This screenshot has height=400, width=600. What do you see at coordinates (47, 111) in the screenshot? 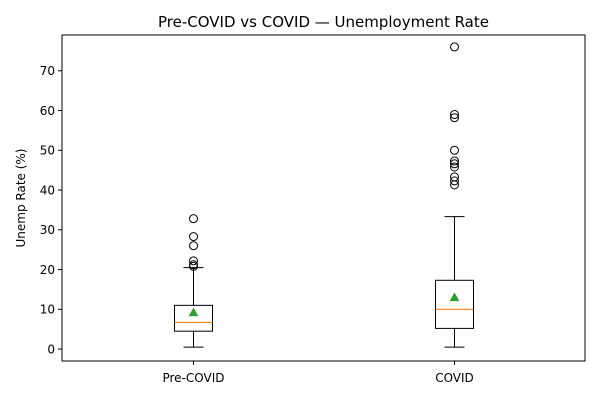
I see `y-tick-label: 60` at bounding box center [47, 111].